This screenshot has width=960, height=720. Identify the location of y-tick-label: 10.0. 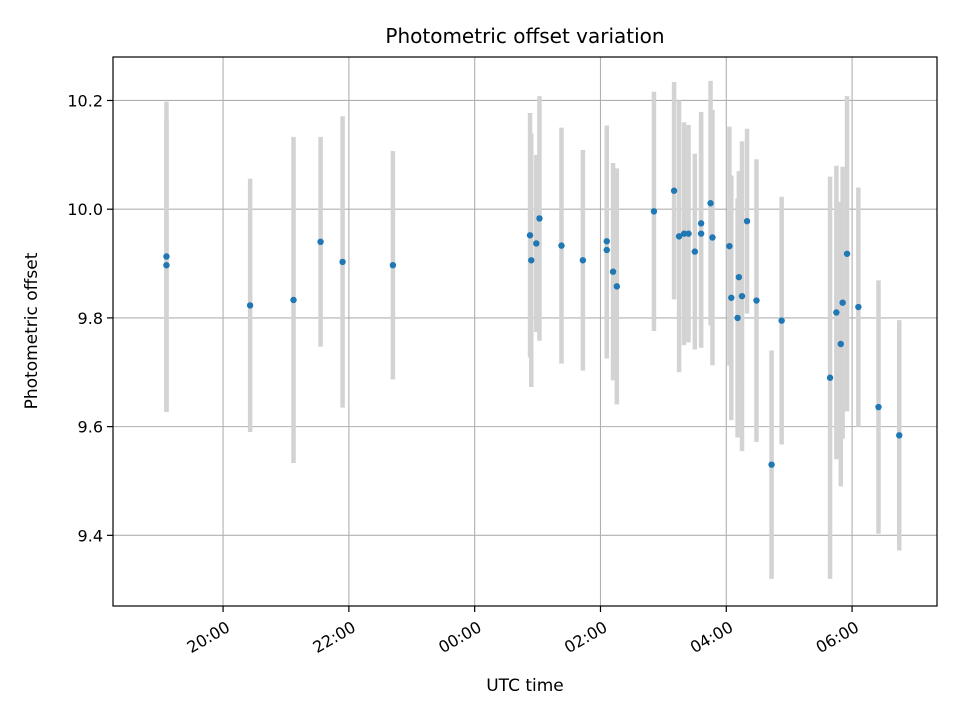
(85, 209).